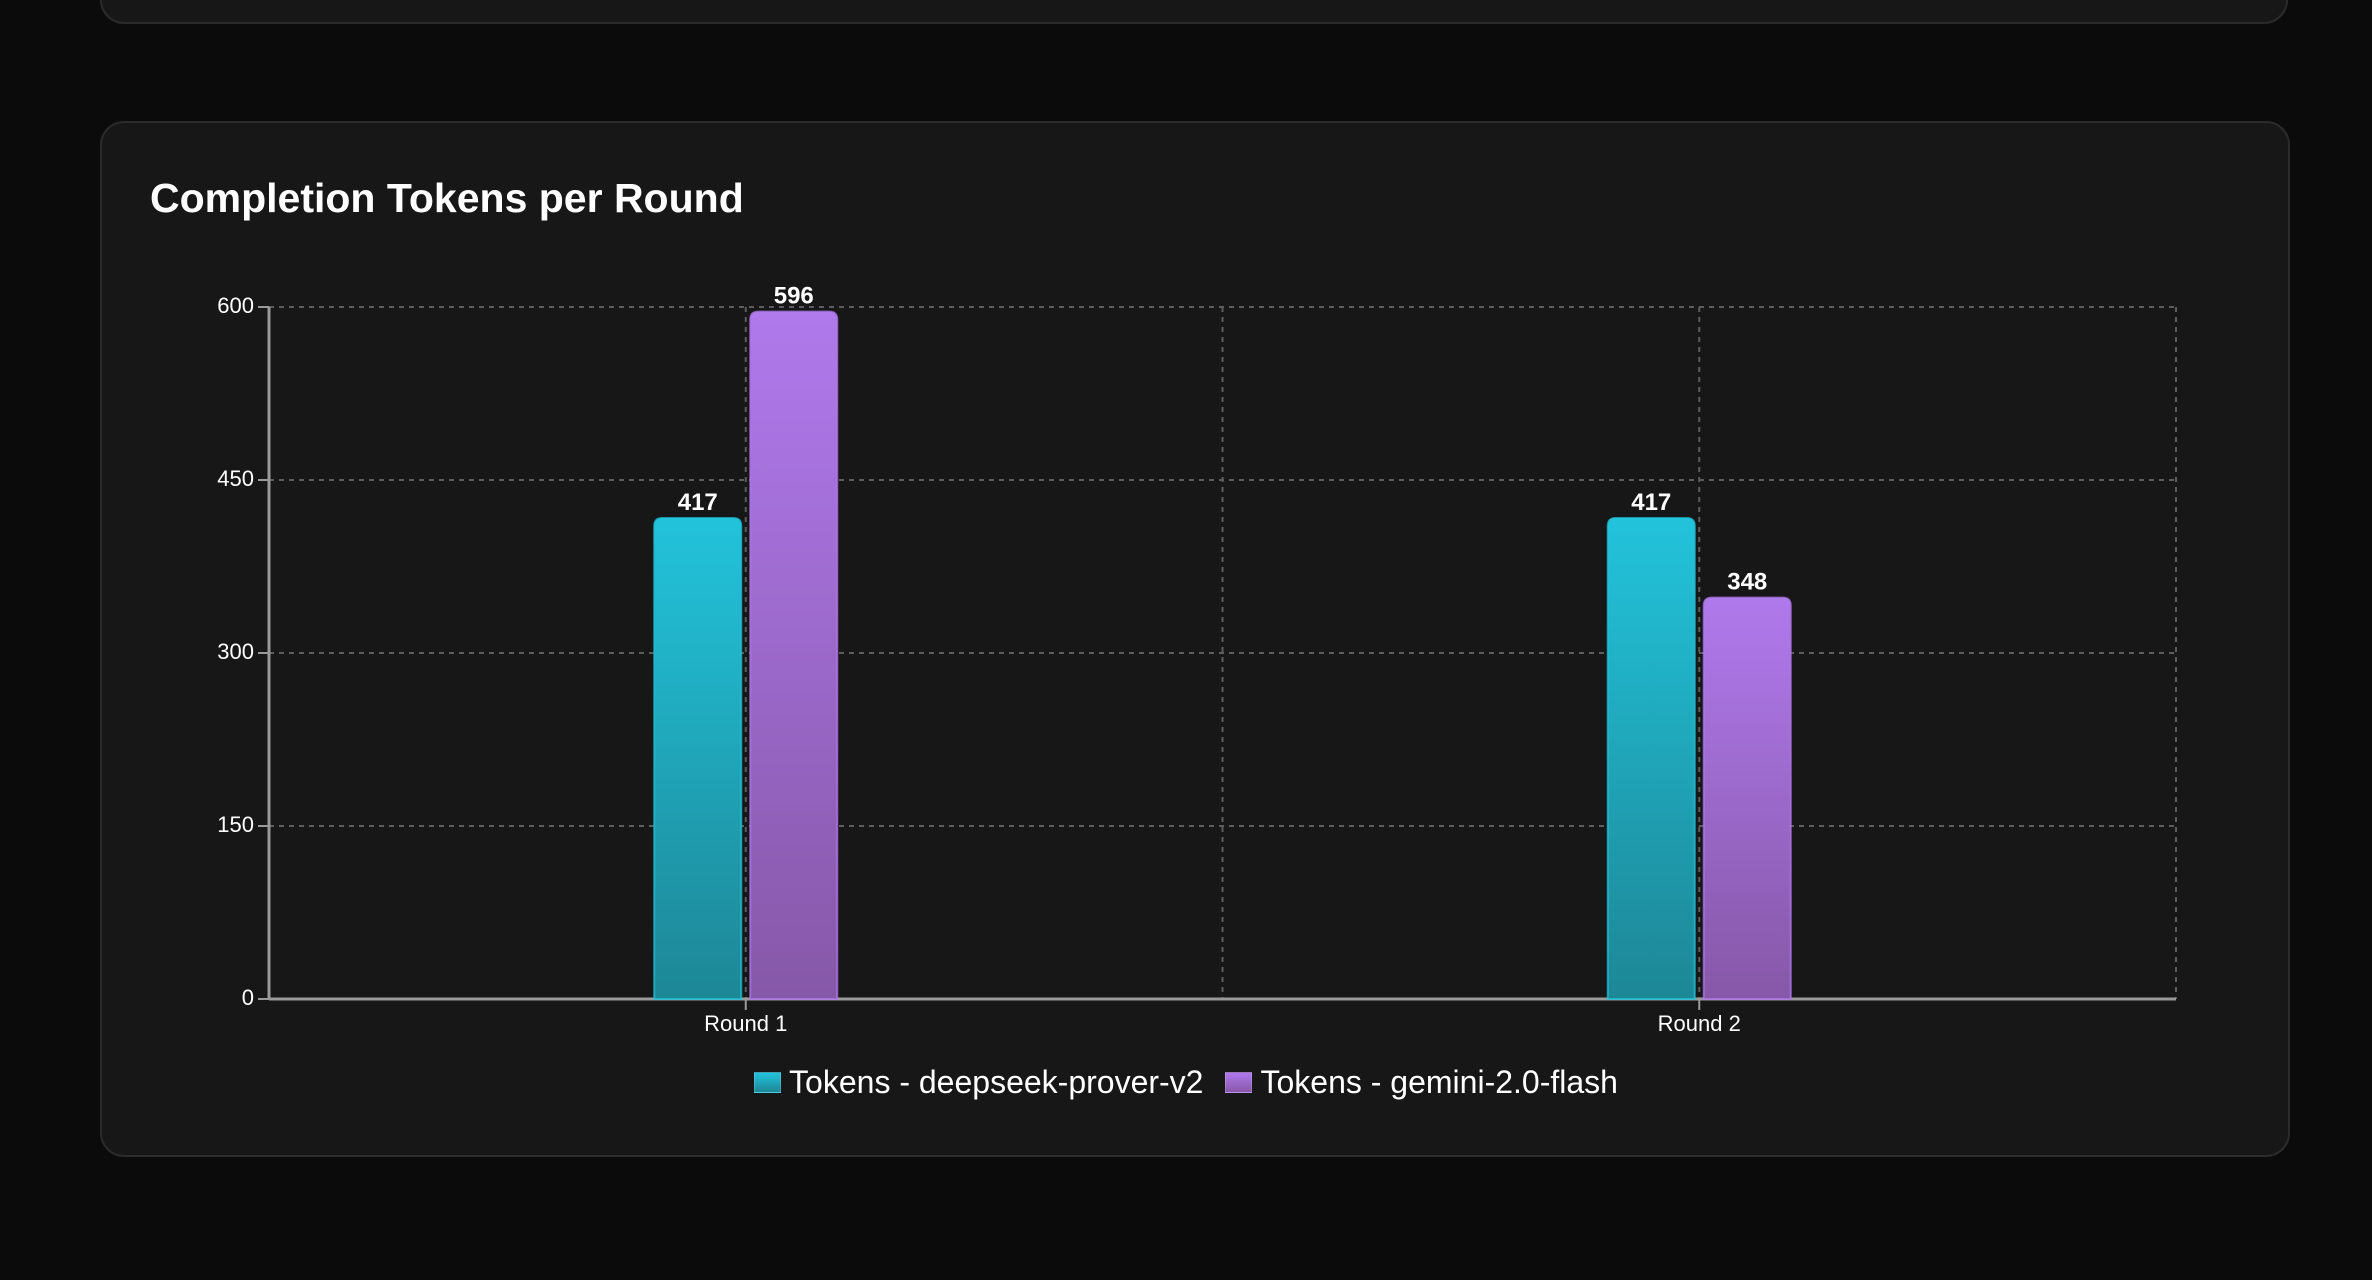 This screenshot has height=1280, width=2372. What do you see at coordinates (235, 824) in the screenshot?
I see `y-axis-tick-label: 150` at bounding box center [235, 824].